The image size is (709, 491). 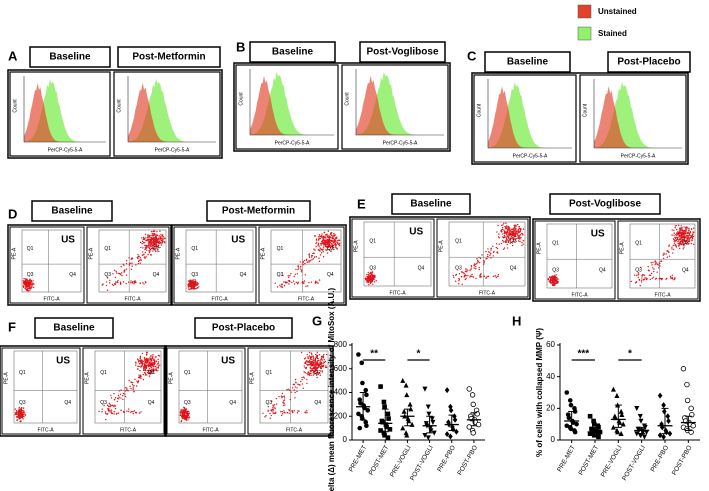 I want to click on title-box, so click(x=169, y=57).